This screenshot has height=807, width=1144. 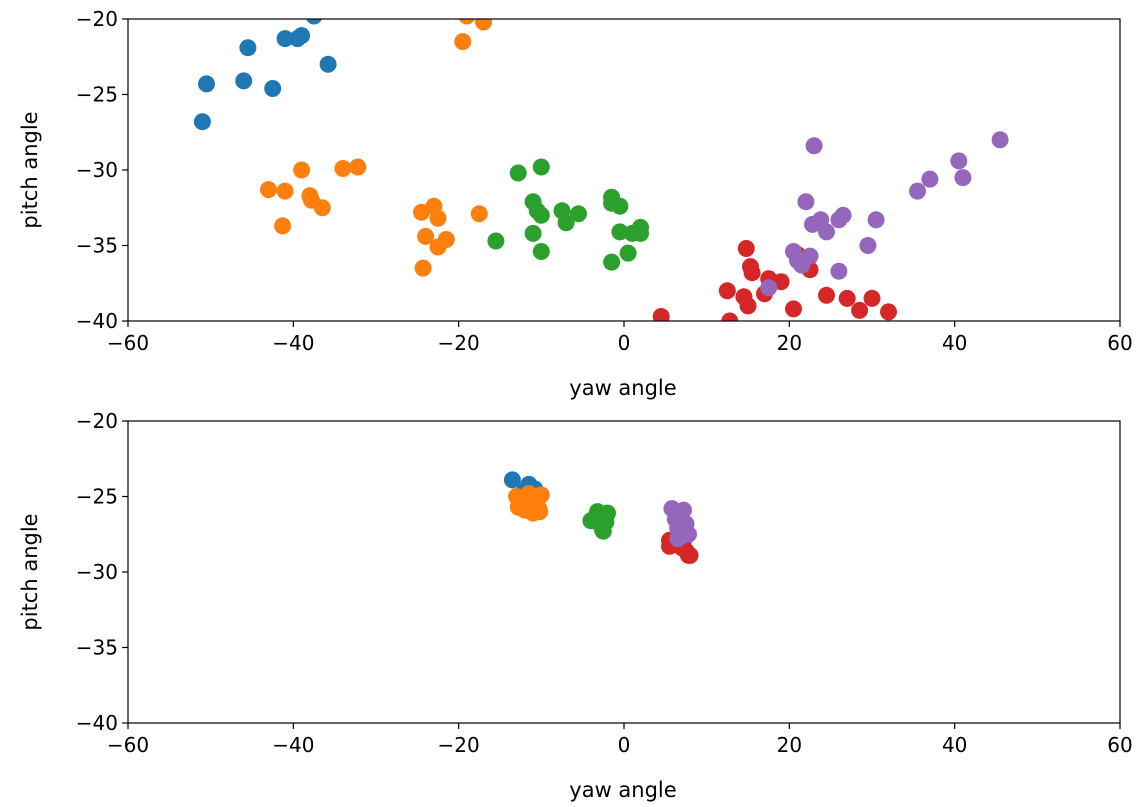 I want to click on y-tick-label: −20, so click(x=97, y=19).